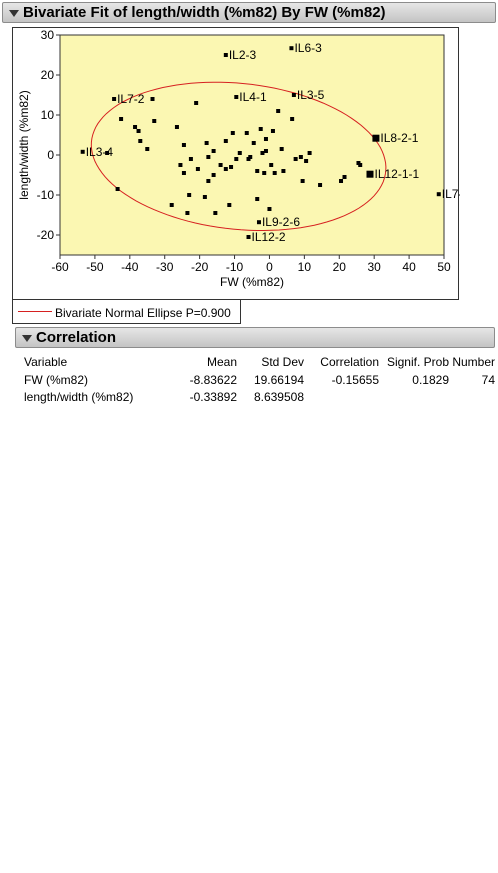 The height and width of the screenshot is (873, 498). I want to click on table-cell: FW (%m82), so click(56, 379).